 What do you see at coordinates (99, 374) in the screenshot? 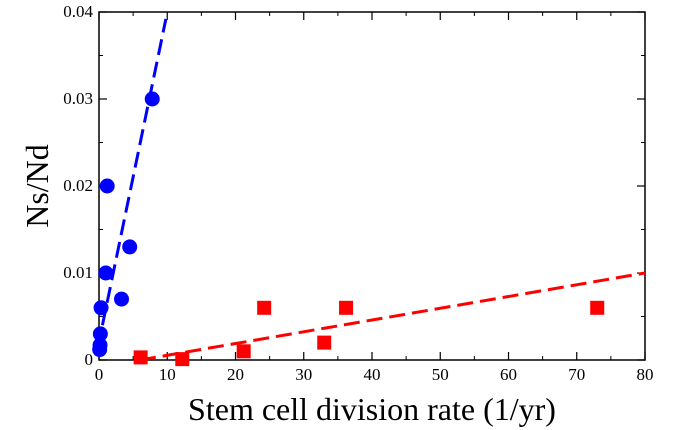
I see `x-tick-label: 0` at bounding box center [99, 374].